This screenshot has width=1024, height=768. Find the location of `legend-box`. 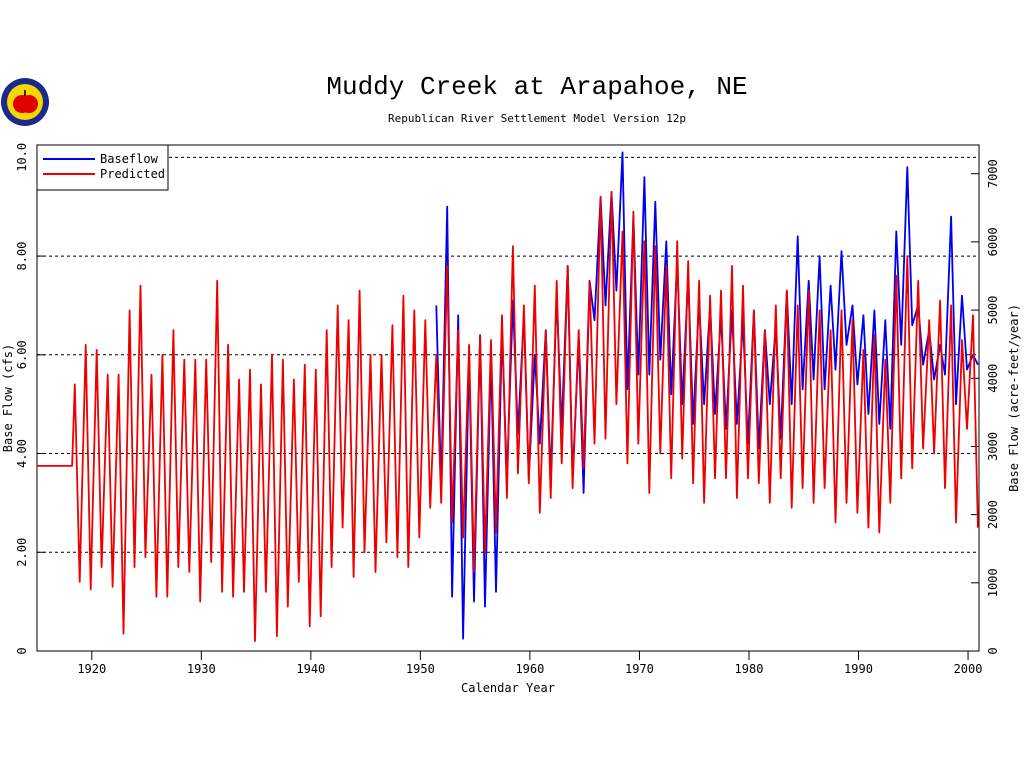

legend-box is located at coordinates (102, 167).